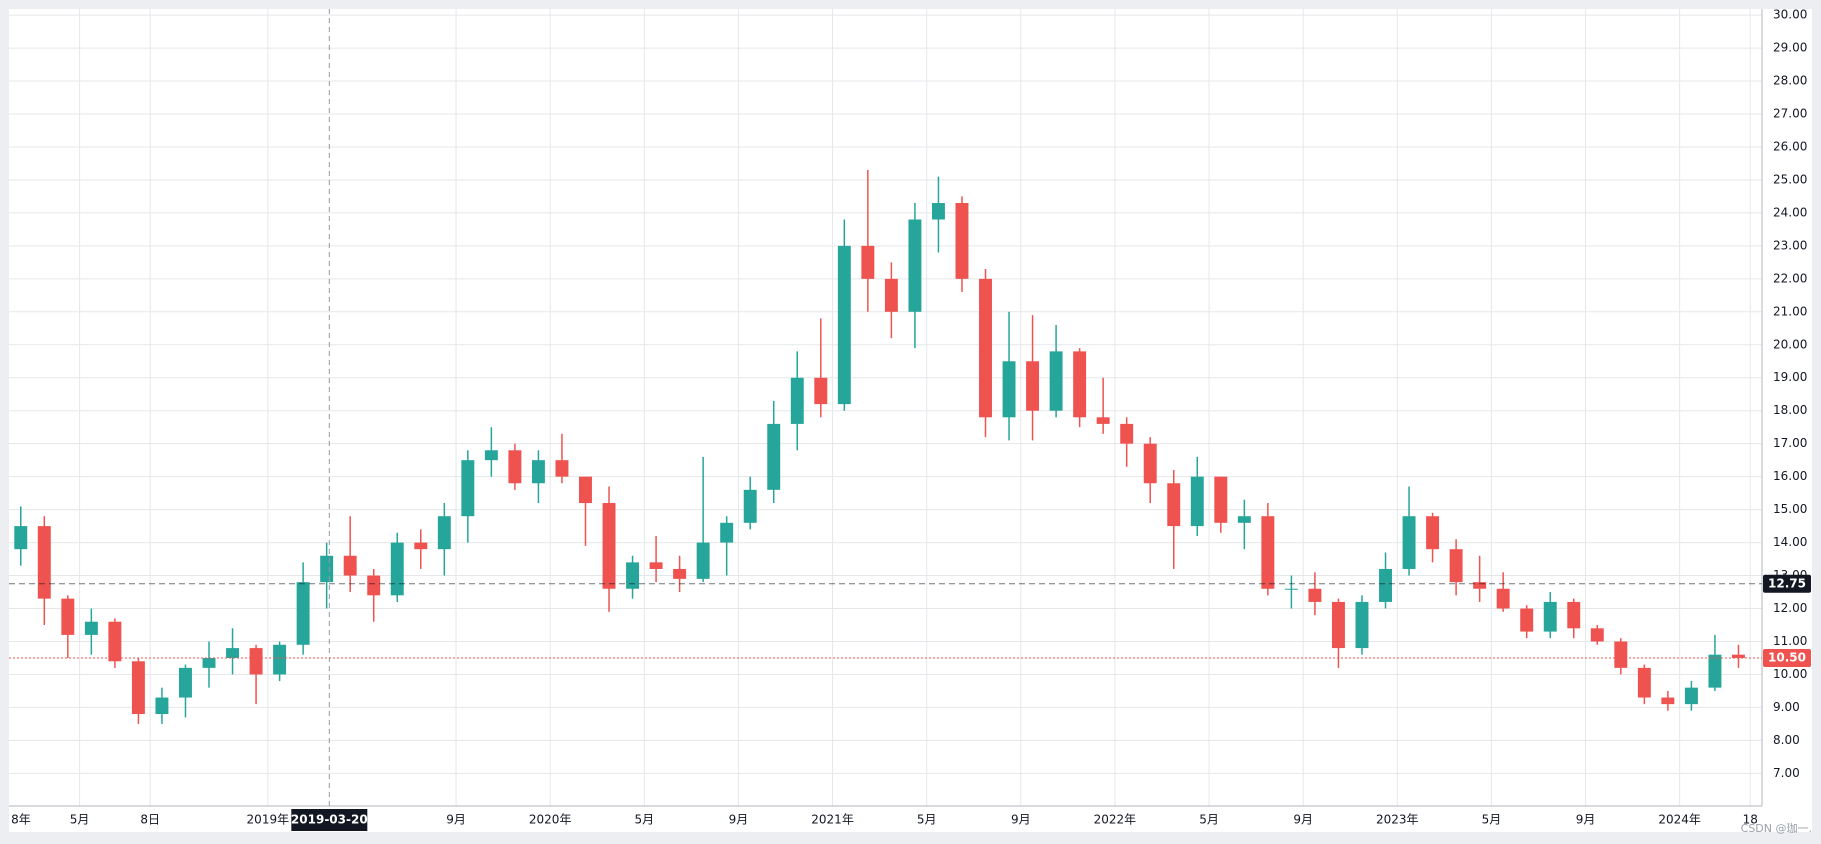 The image size is (1821, 844). I want to click on y-tick-label: 26.00, so click(1790, 146).